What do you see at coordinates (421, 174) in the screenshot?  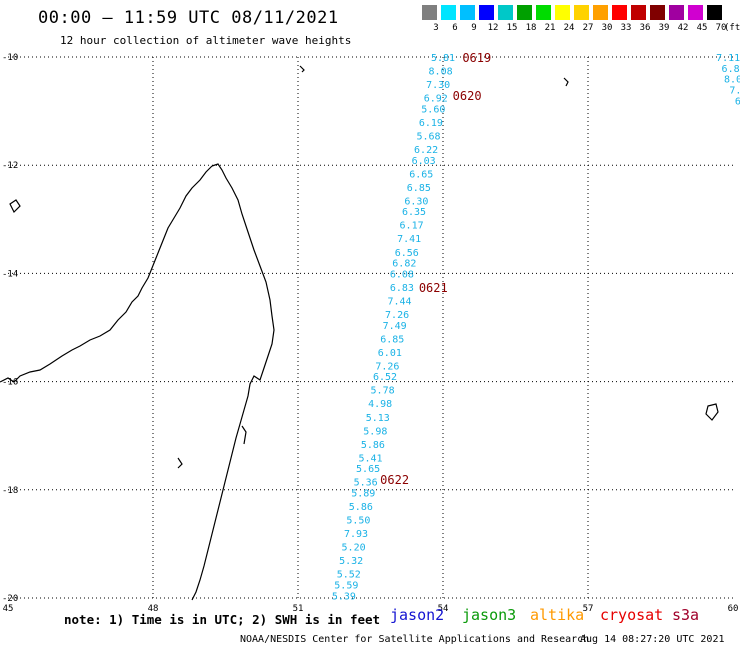 I see `wave-height-value: 6.65` at bounding box center [421, 174].